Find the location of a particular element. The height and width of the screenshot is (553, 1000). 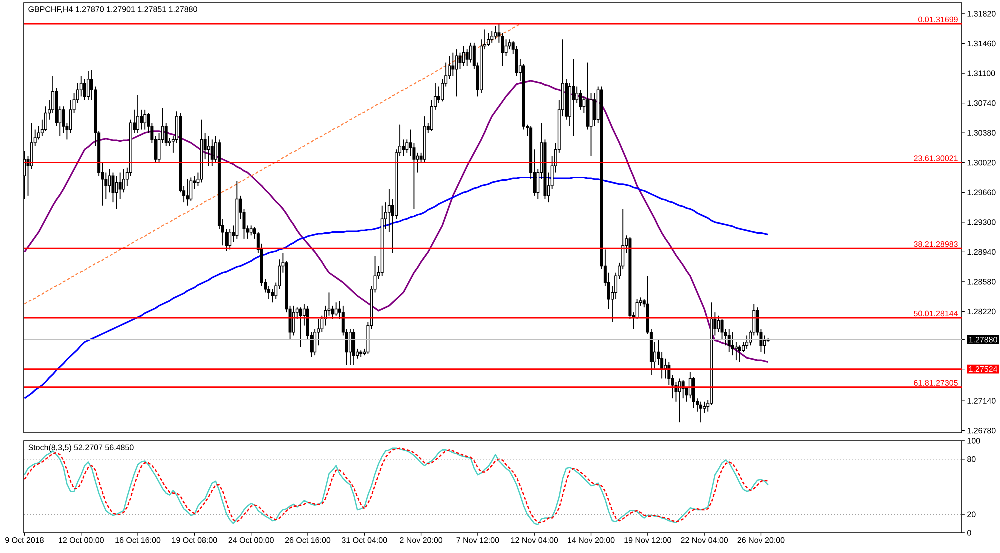

y-tick-label: 100 is located at coordinates (974, 441).